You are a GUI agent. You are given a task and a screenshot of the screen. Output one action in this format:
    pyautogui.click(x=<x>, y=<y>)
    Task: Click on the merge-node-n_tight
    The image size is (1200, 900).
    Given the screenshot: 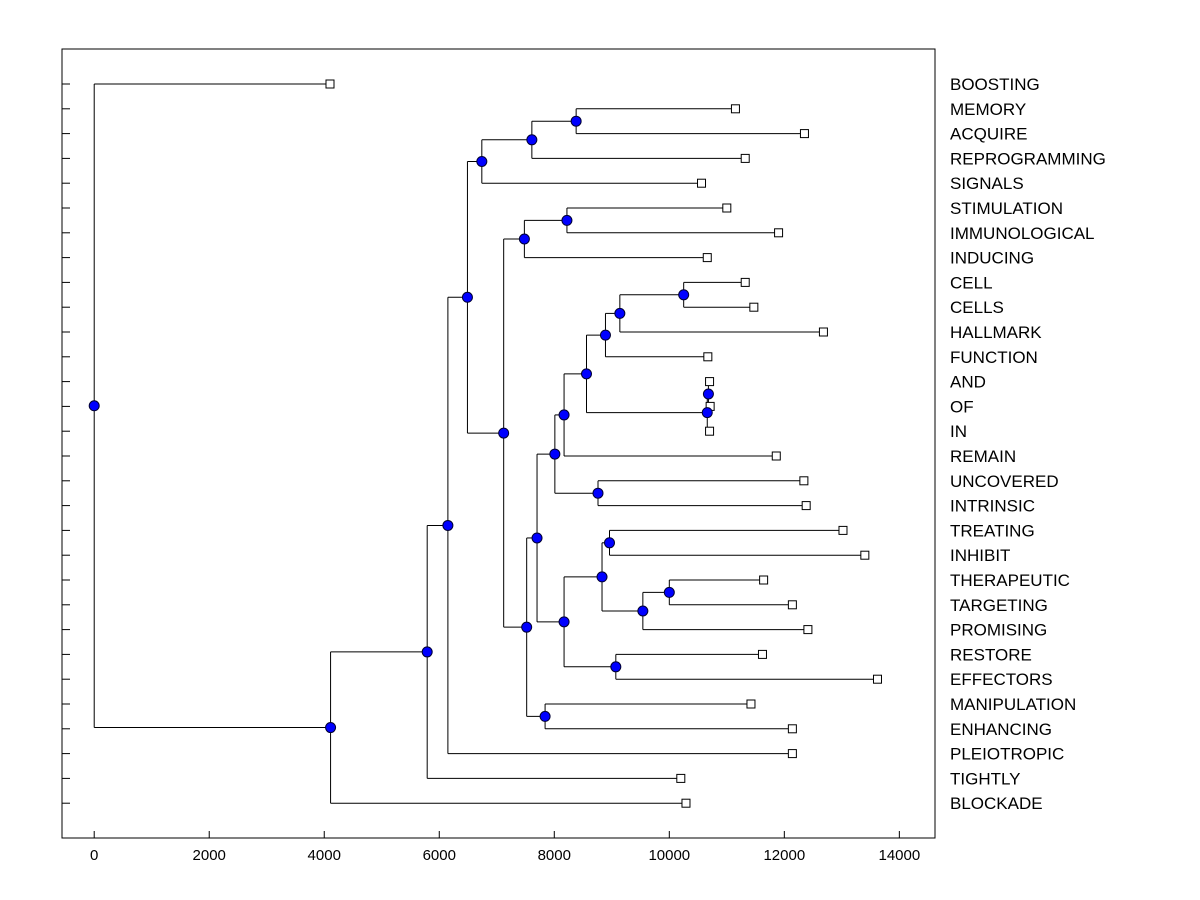 What is the action you would take?
    pyautogui.click(x=427, y=652)
    